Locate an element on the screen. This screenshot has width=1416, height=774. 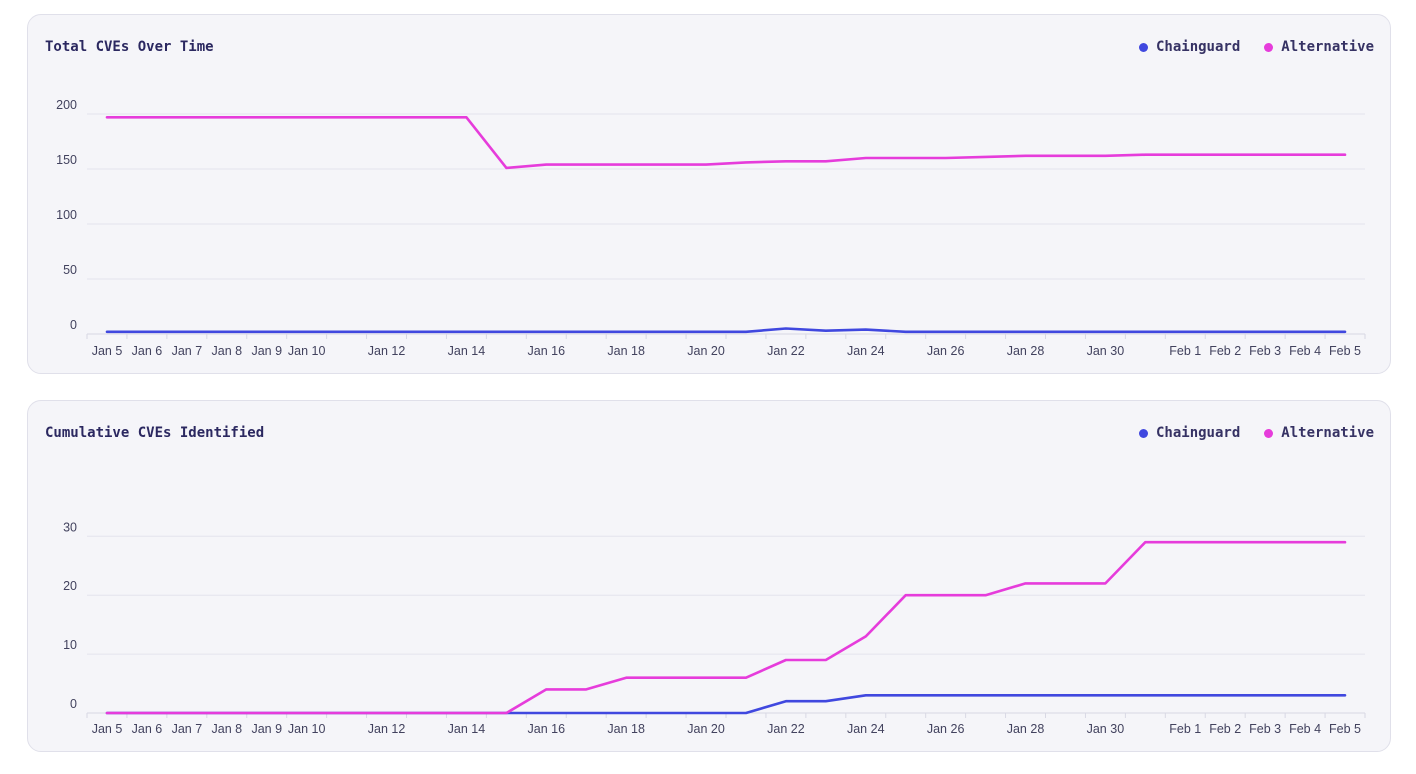
y-axis-tick-label: 10 is located at coordinates (70, 645).